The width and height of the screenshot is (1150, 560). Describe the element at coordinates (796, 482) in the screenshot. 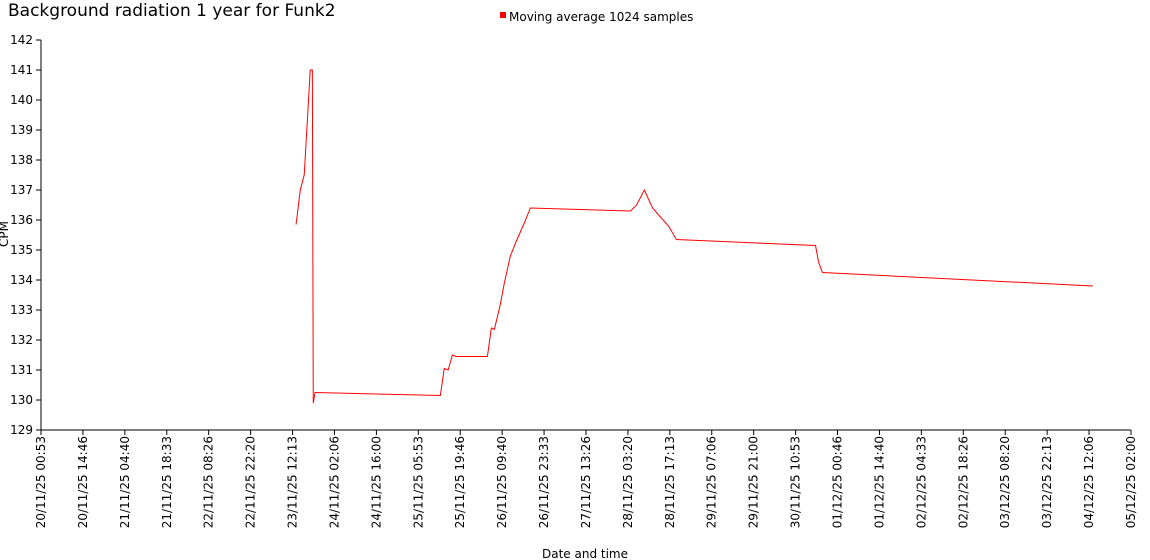

I see `x-tick-label: 30/11/25 10:53` at that location.